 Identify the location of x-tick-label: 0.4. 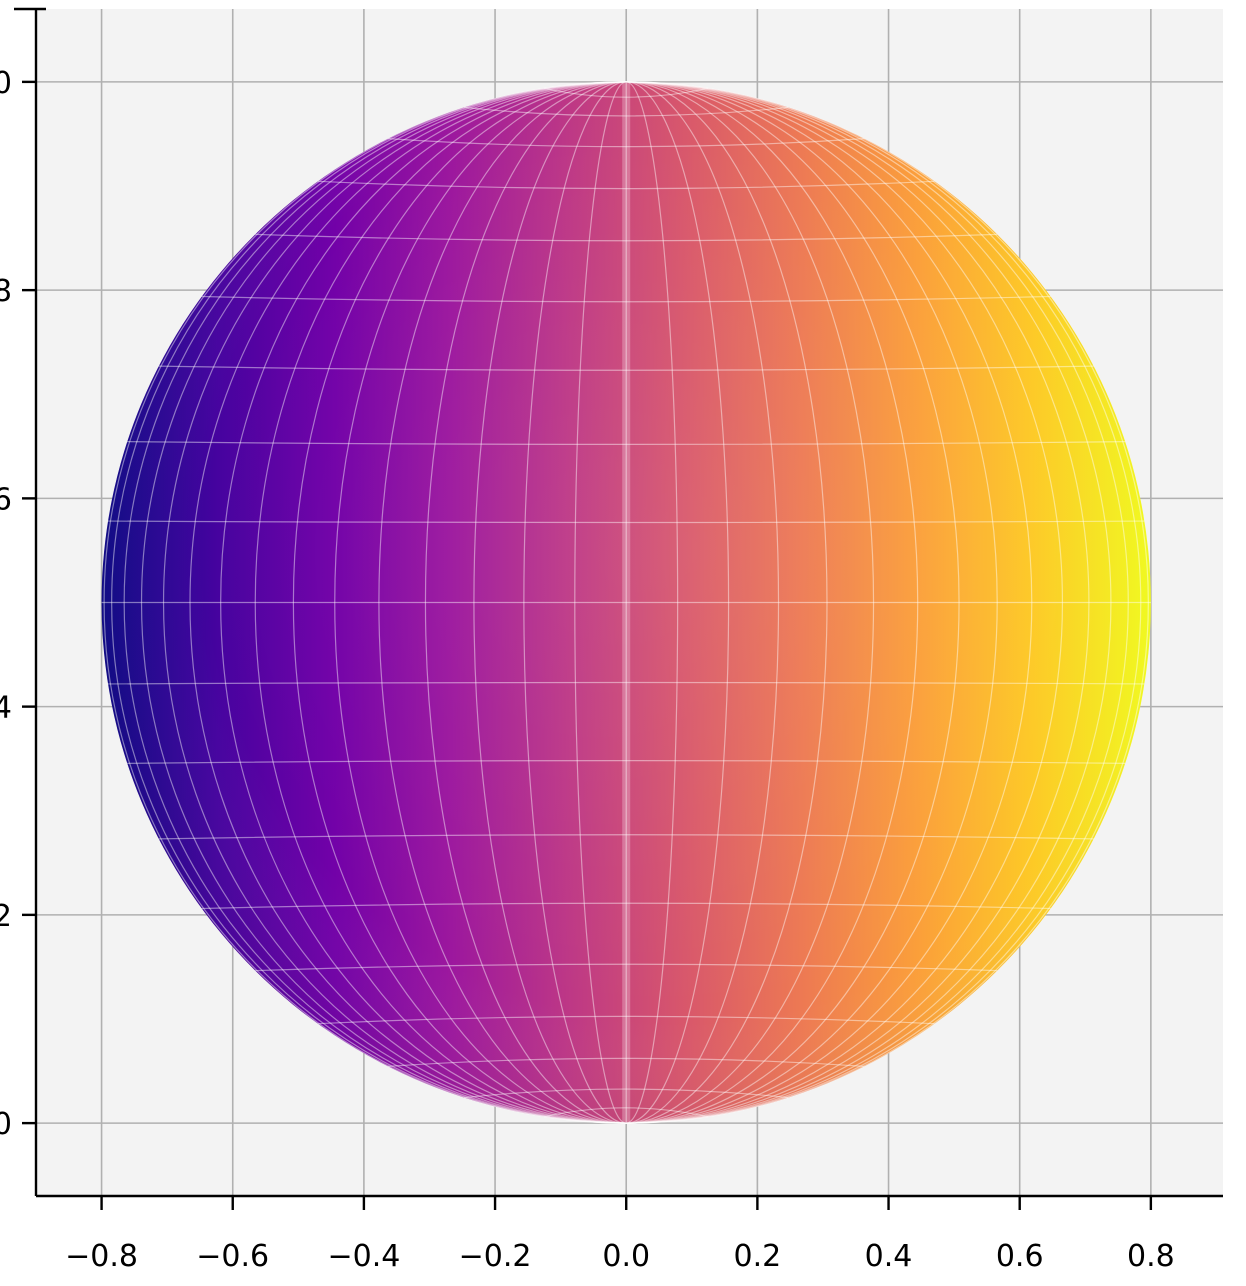
(889, 1256).